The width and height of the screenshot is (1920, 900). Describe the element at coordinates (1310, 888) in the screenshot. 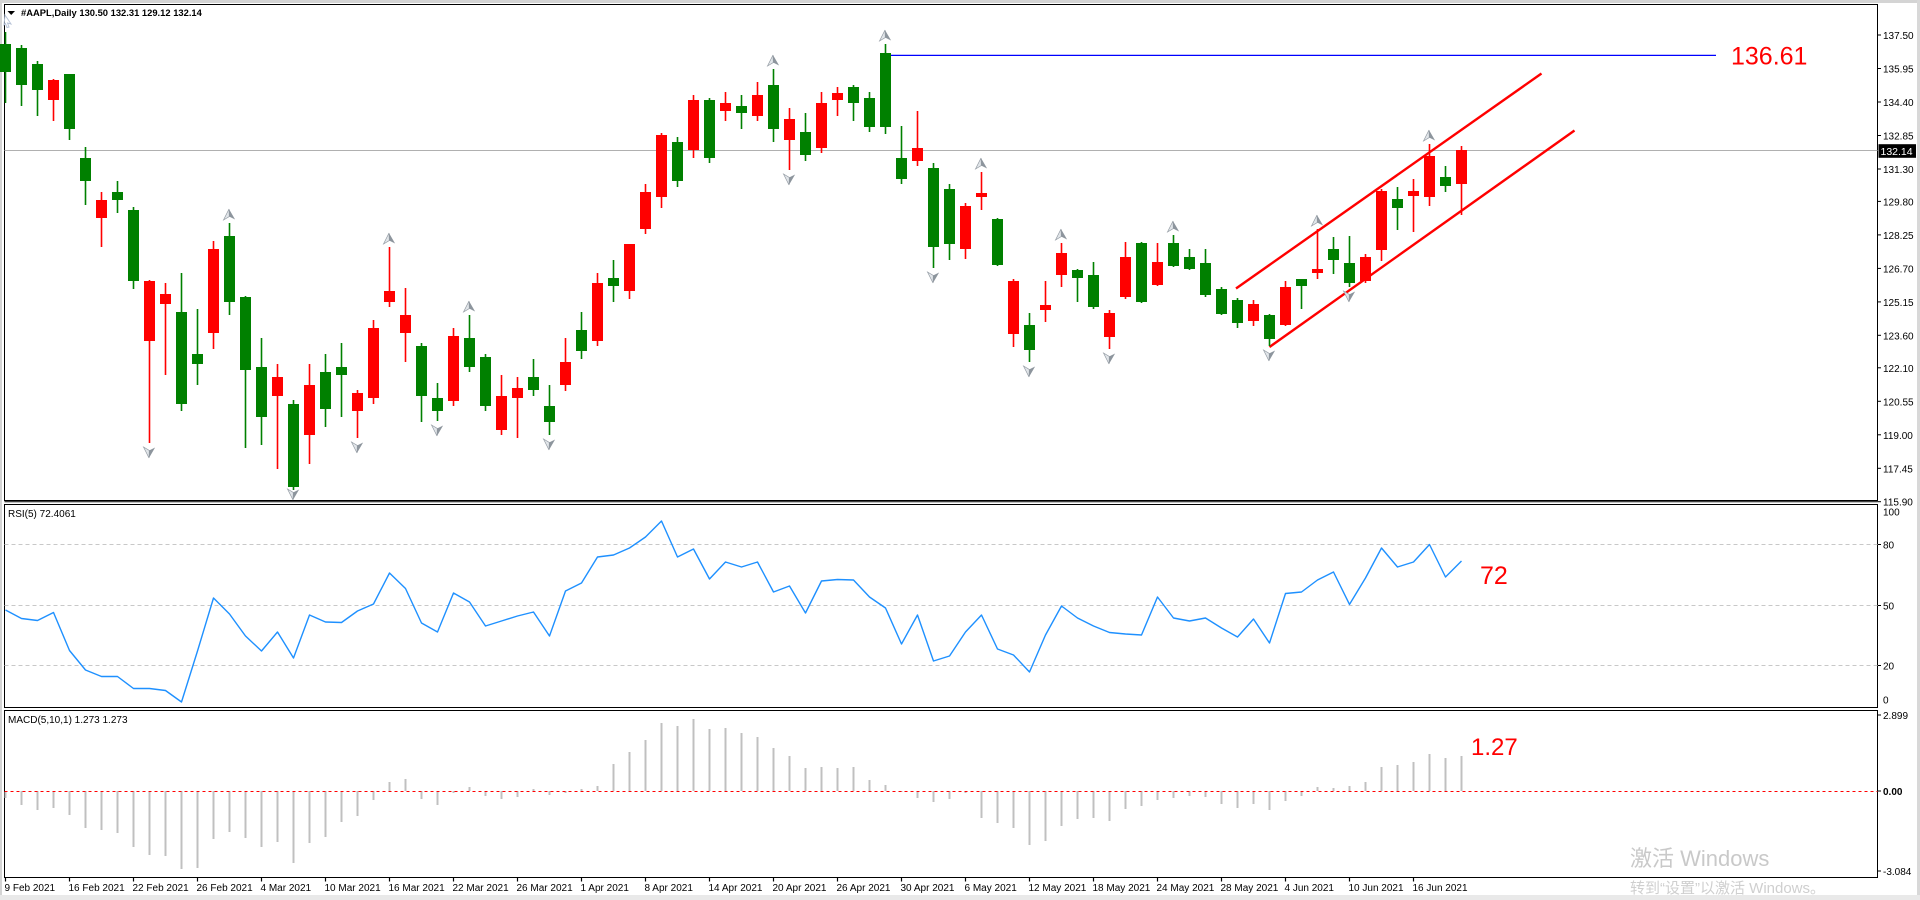

I see `svg-text: 4 Jun 2021` at that location.